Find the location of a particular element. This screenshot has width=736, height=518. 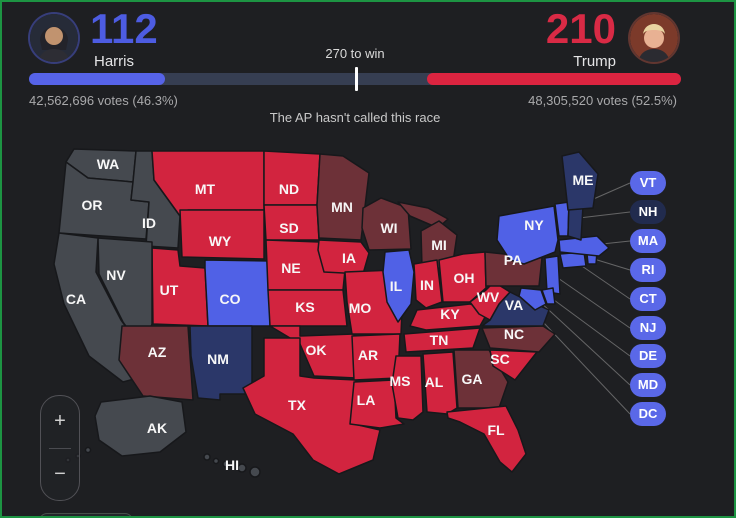

map-zoom-control: + − is located at coordinates (60, 448).